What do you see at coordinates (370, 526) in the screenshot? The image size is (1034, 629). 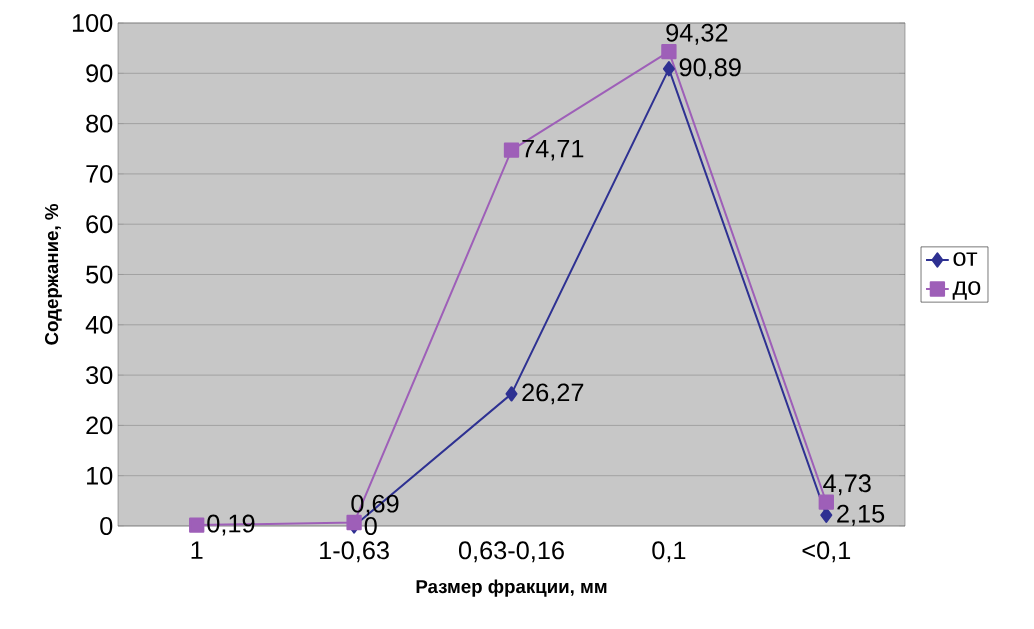 I see `data-label: 0` at bounding box center [370, 526].